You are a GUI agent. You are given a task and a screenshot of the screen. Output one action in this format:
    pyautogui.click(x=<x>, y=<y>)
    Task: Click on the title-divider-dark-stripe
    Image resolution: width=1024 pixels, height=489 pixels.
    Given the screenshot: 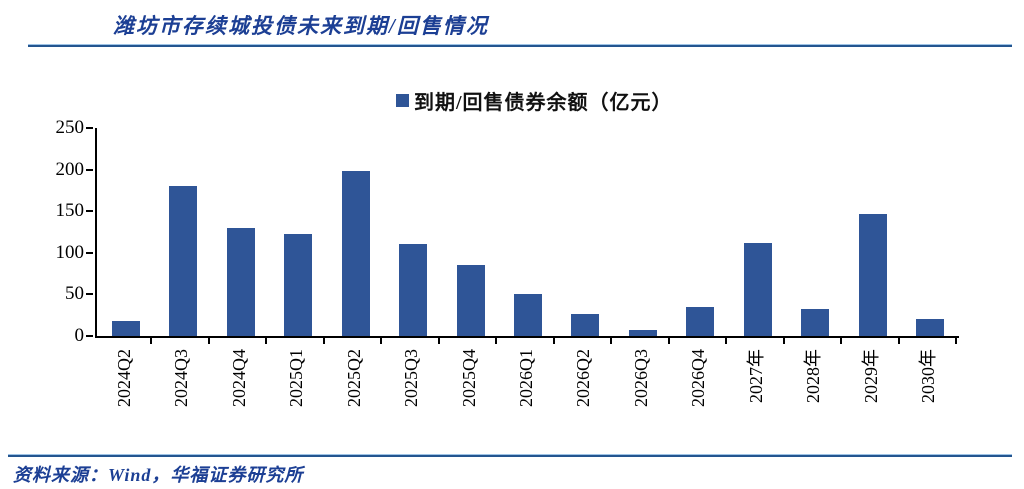 What is the action you would take?
    pyautogui.click(x=520, y=46)
    